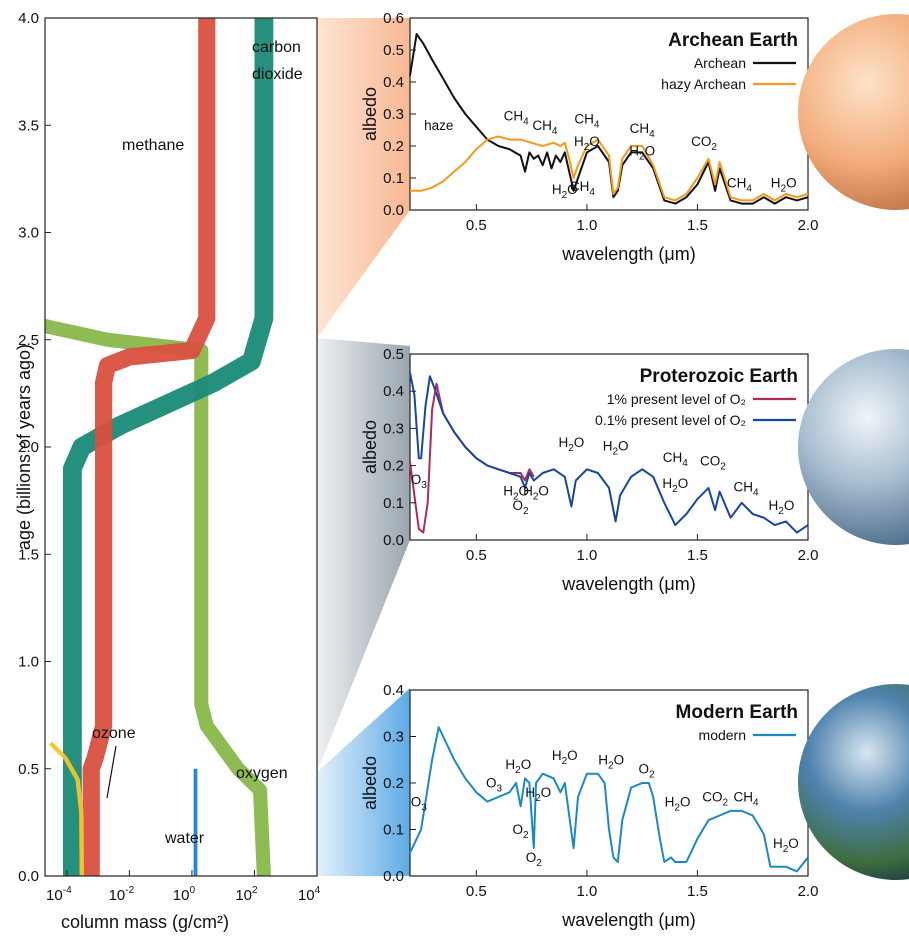  What do you see at coordinates (676, 399) in the screenshot?
I see `legend-entry-label: 1% present level of O₂` at bounding box center [676, 399].